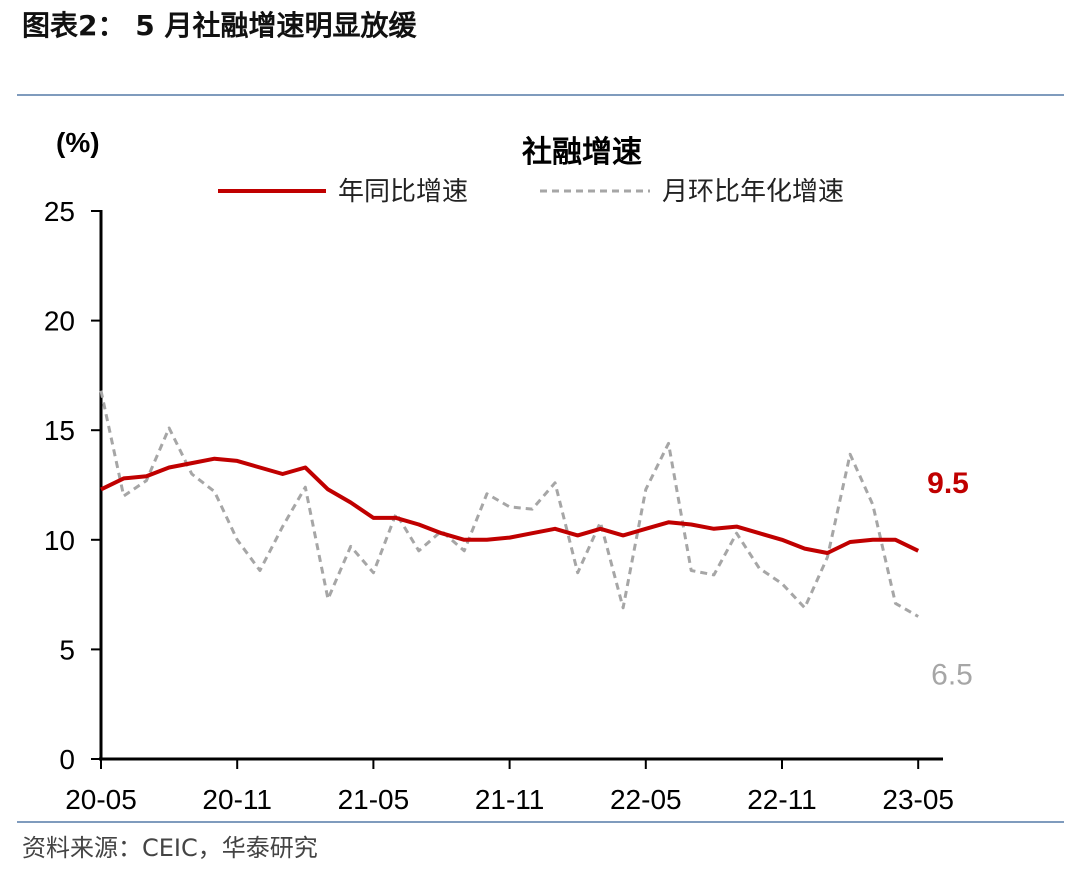  What do you see at coordinates (646, 799) in the screenshot?
I see `x-tick-label: 22-05` at bounding box center [646, 799].